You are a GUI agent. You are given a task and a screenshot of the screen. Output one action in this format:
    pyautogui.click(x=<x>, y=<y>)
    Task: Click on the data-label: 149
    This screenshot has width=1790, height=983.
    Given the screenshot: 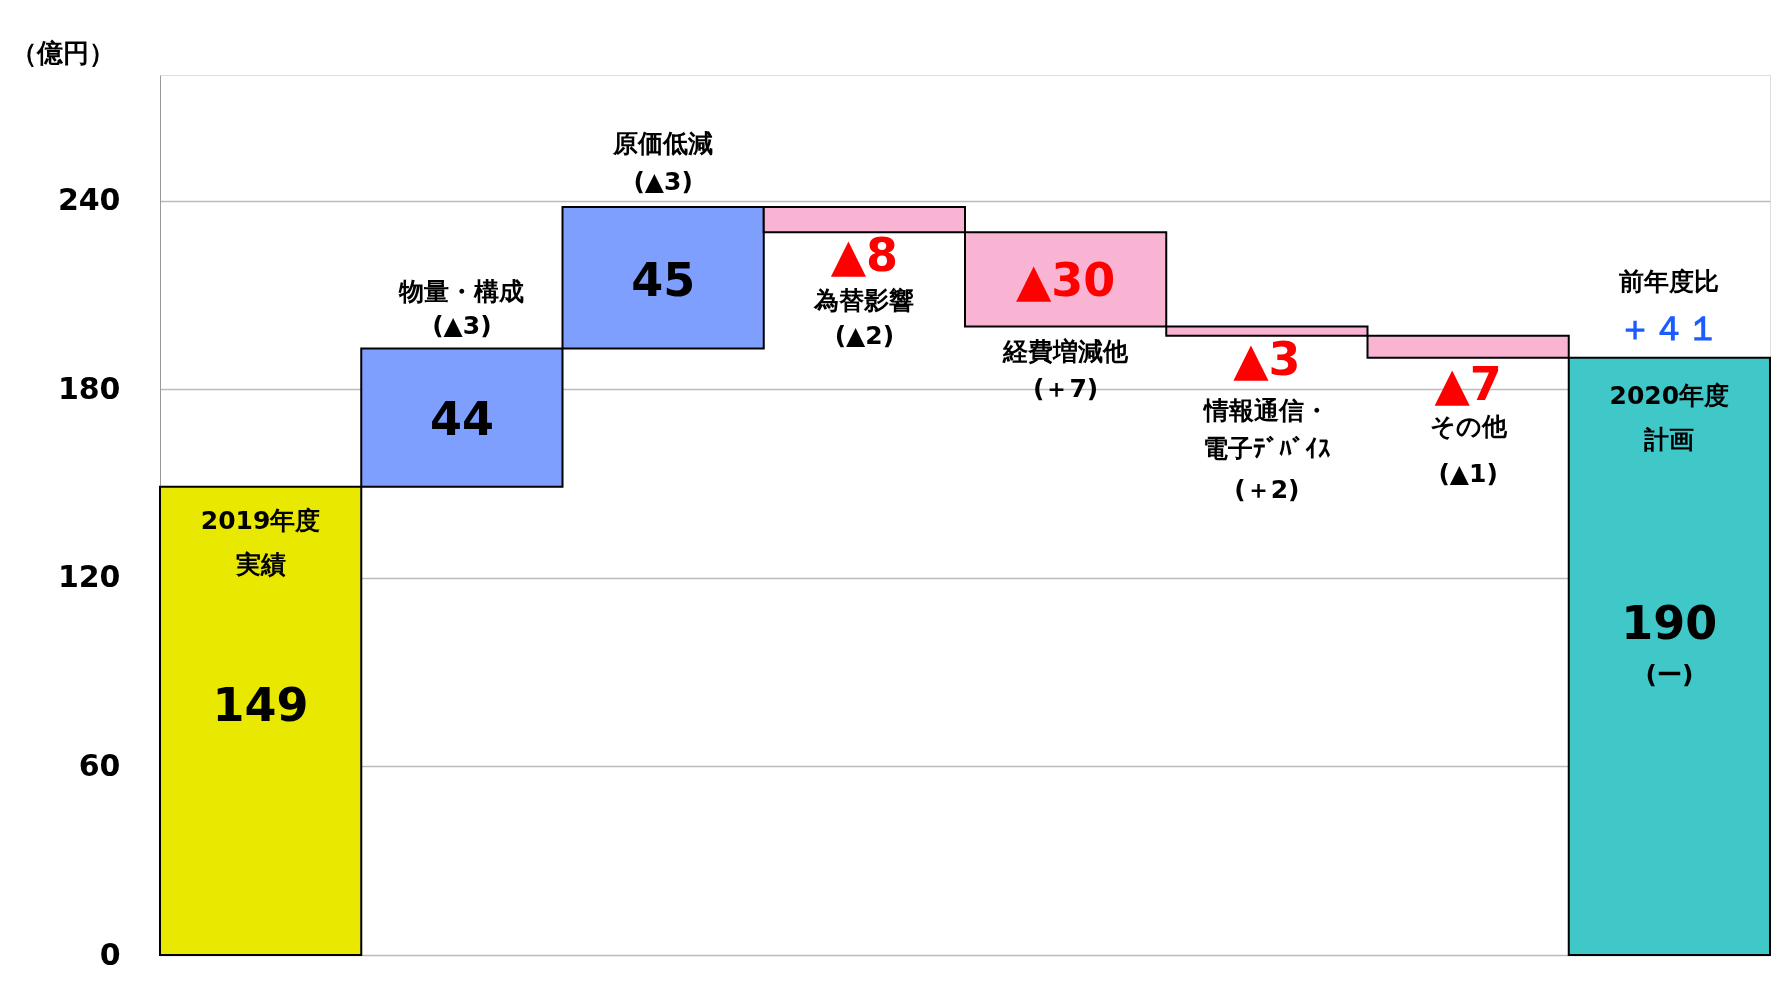 What is the action you would take?
    pyautogui.click(x=260, y=704)
    